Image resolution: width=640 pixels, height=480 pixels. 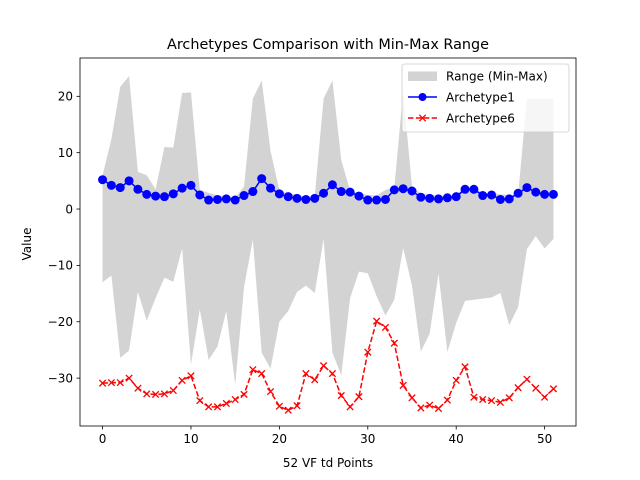 What do you see at coordinates (544, 439) in the screenshot?
I see `x-tick-label: 50` at bounding box center [544, 439].